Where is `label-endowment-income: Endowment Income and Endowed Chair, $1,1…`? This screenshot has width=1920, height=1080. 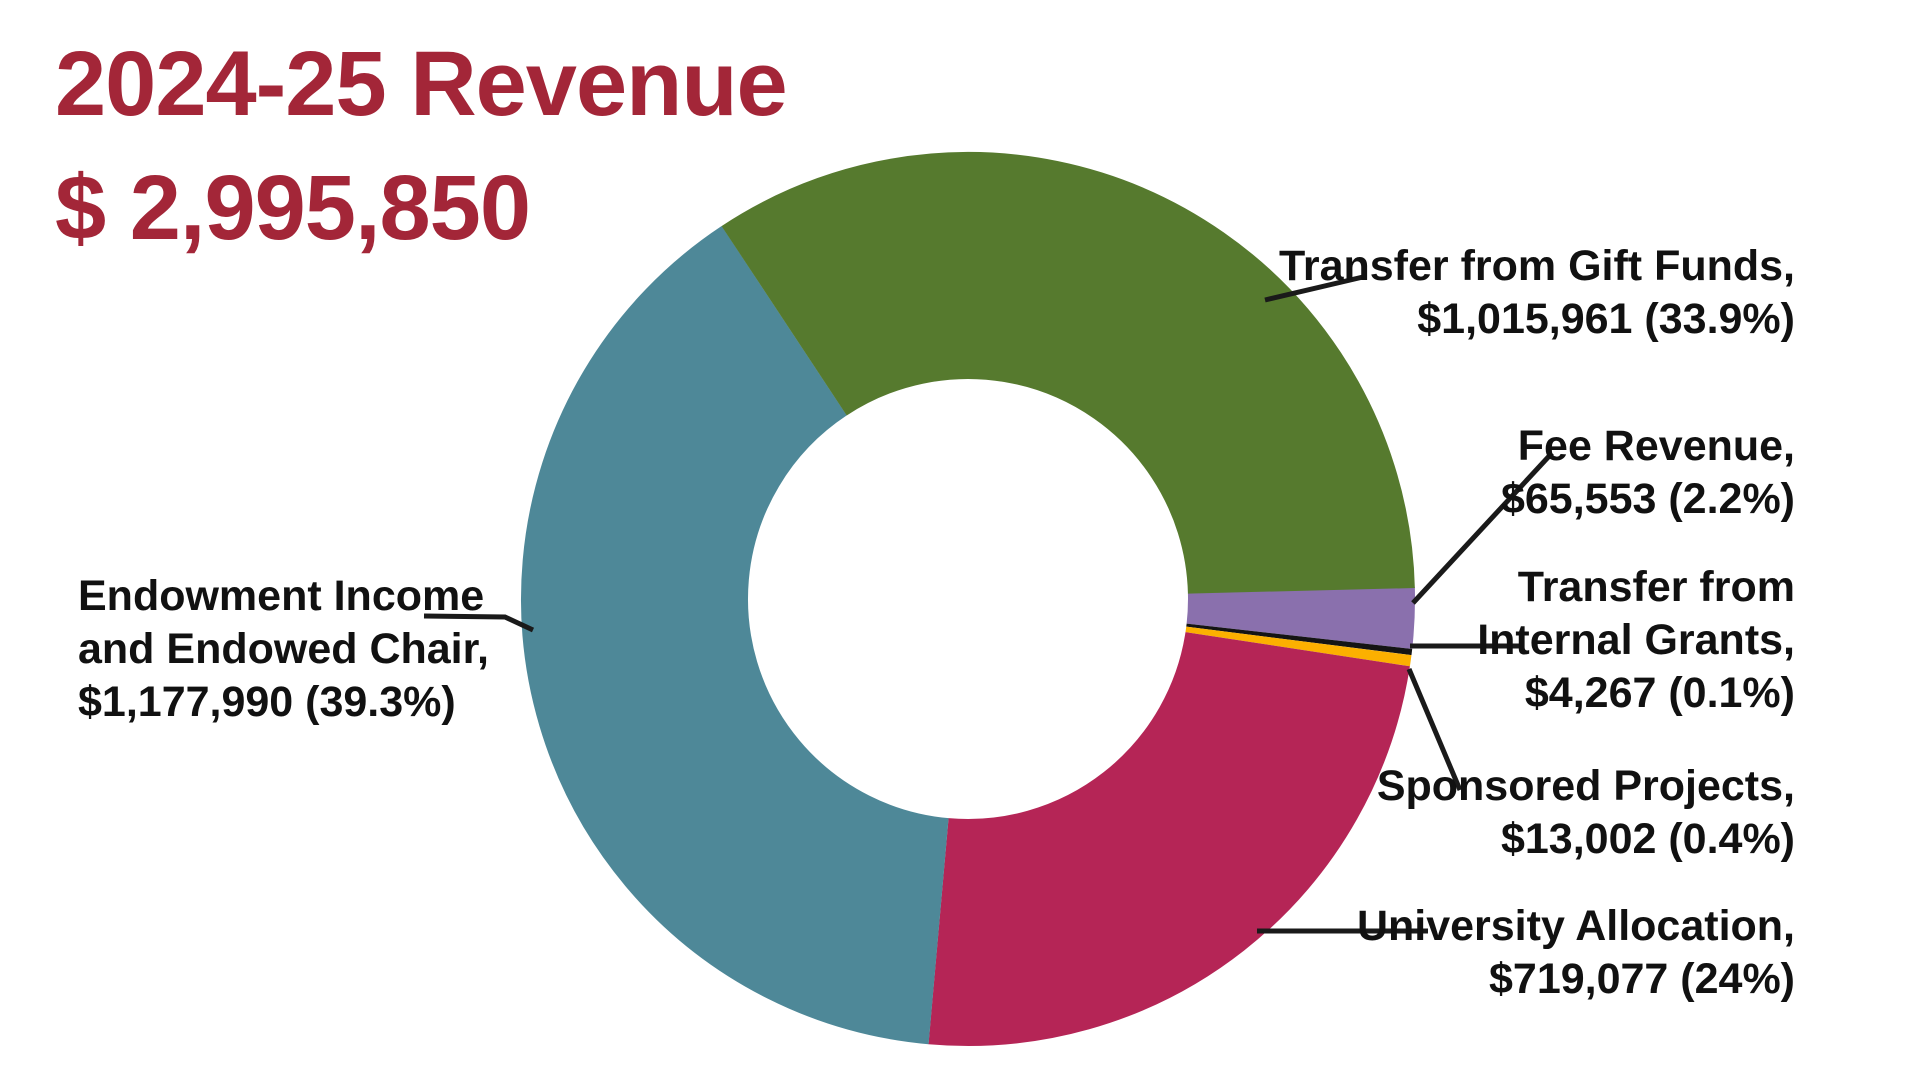
label-endowment-income: Endowment Income and Endowed Chair, $1,1… is located at coordinates (283, 649).